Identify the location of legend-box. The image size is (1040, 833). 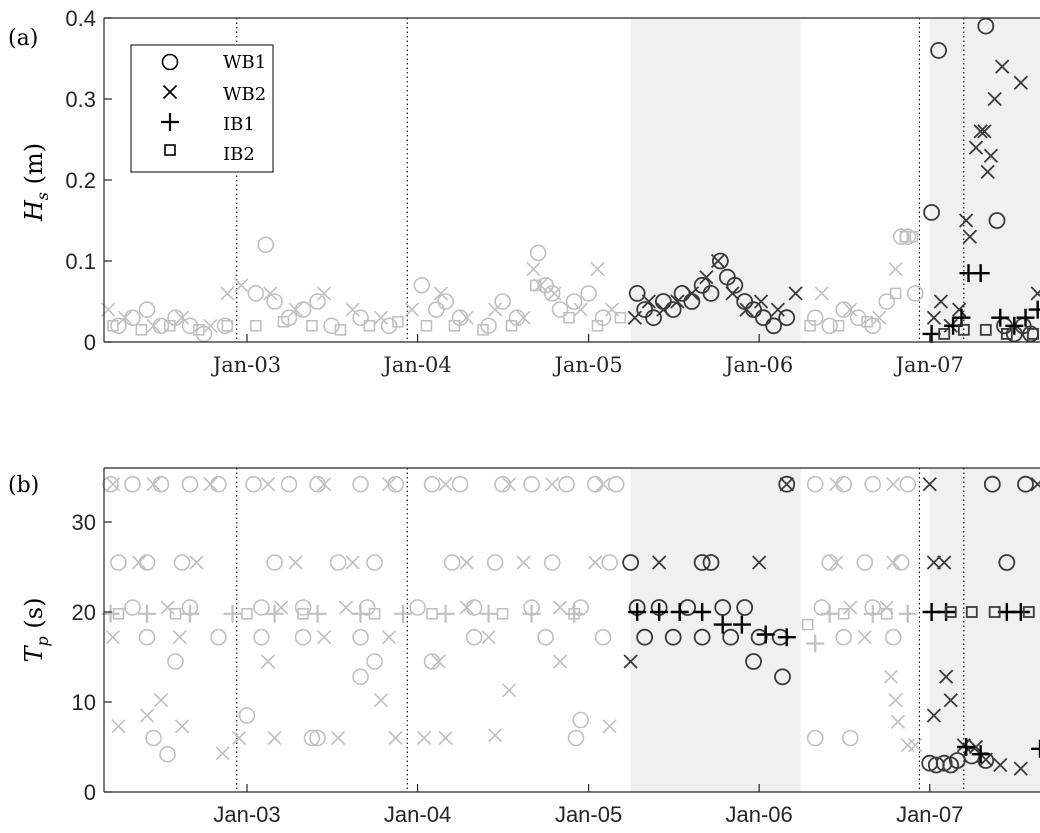
(202, 108).